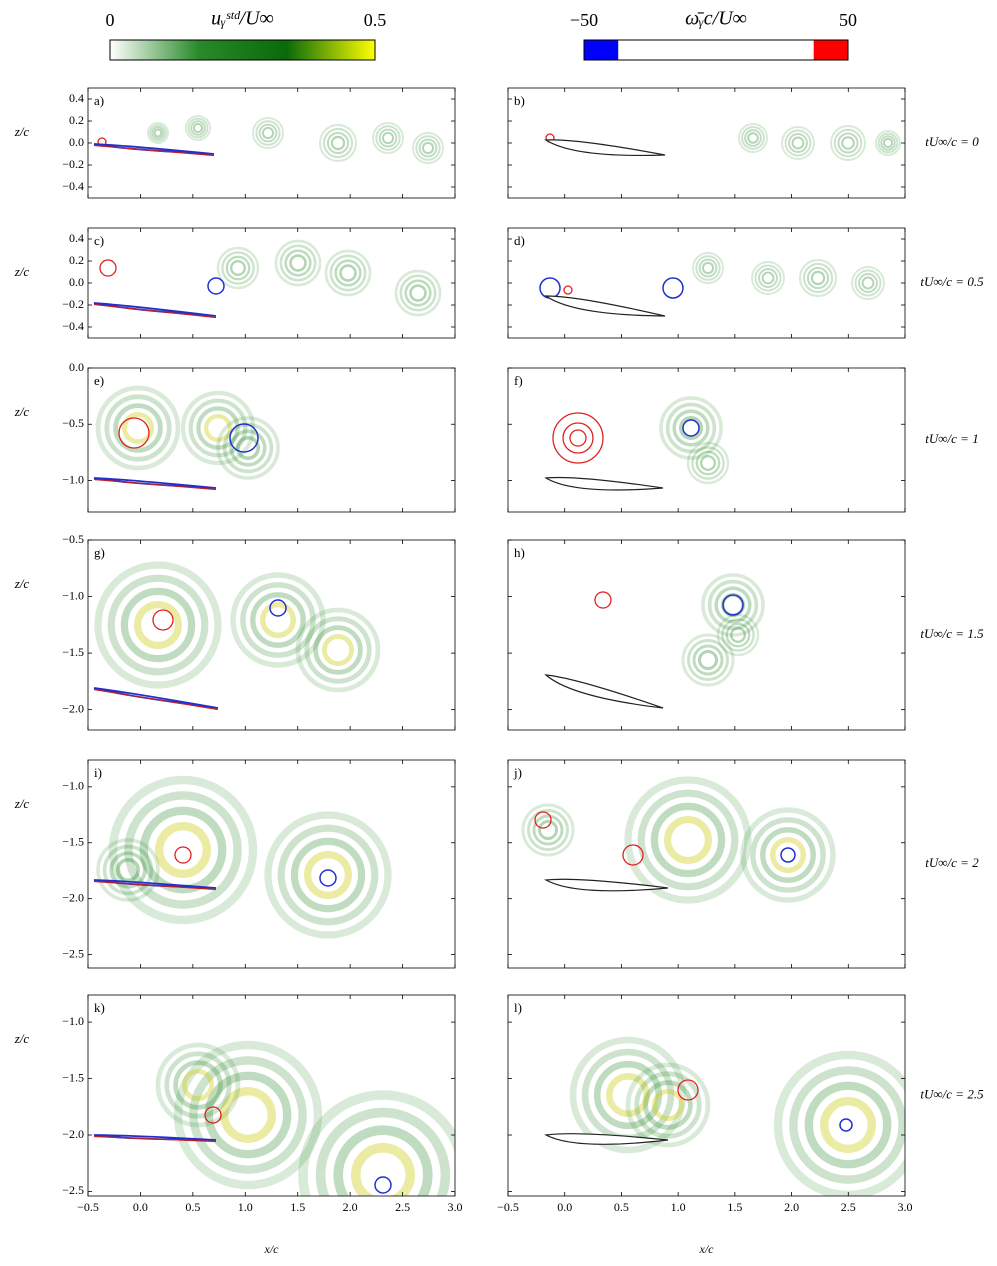 This screenshot has height=1266, width=997. What do you see at coordinates (99, 552) in the screenshot?
I see `panel-label: g)` at bounding box center [99, 552].